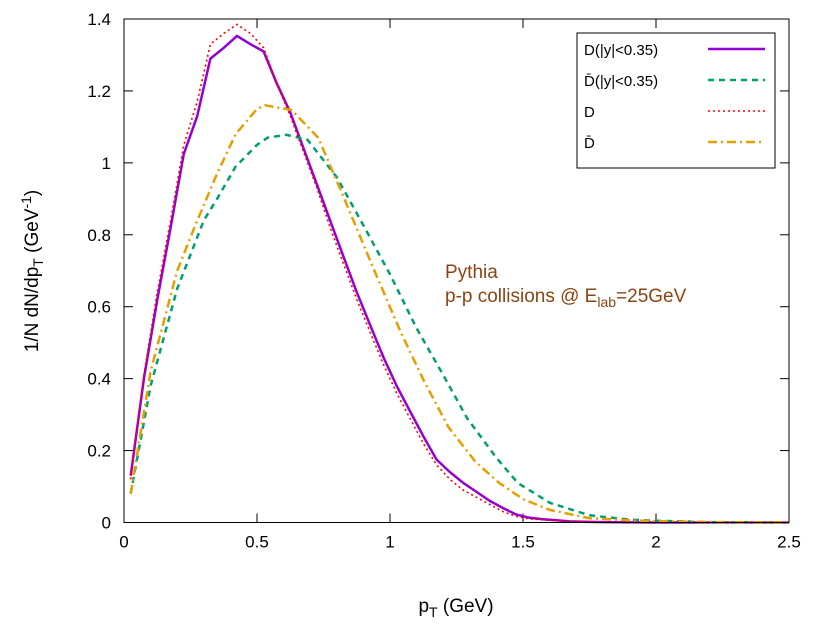 This screenshot has height=628, width=830. I want to click on y-axis-label: 1/N dN/dpT (GeV-1), so click(32, 271).